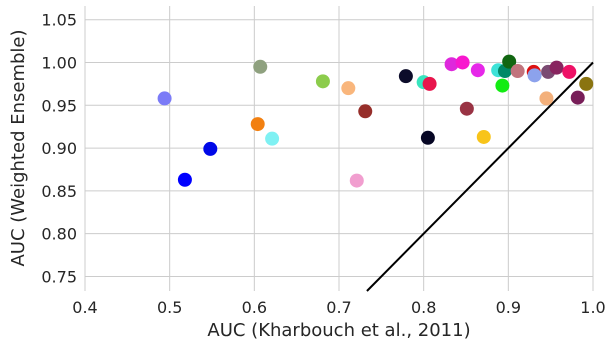 This screenshot has height=345, width=610. I want to click on y-tick-label: 0.80, so click(59, 234).